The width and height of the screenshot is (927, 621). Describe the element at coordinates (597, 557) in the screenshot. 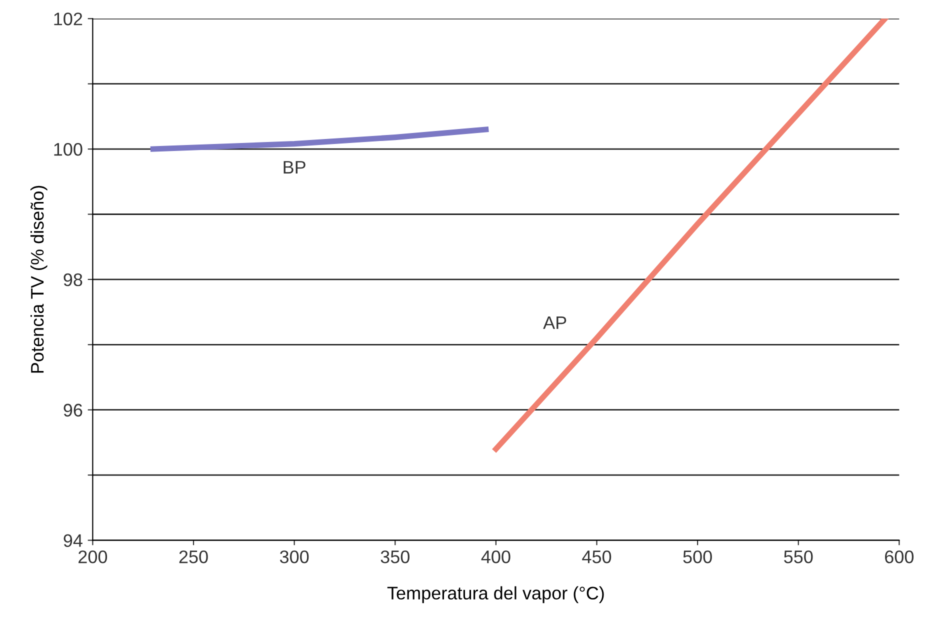

I see `x-tick-label: 450` at that location.